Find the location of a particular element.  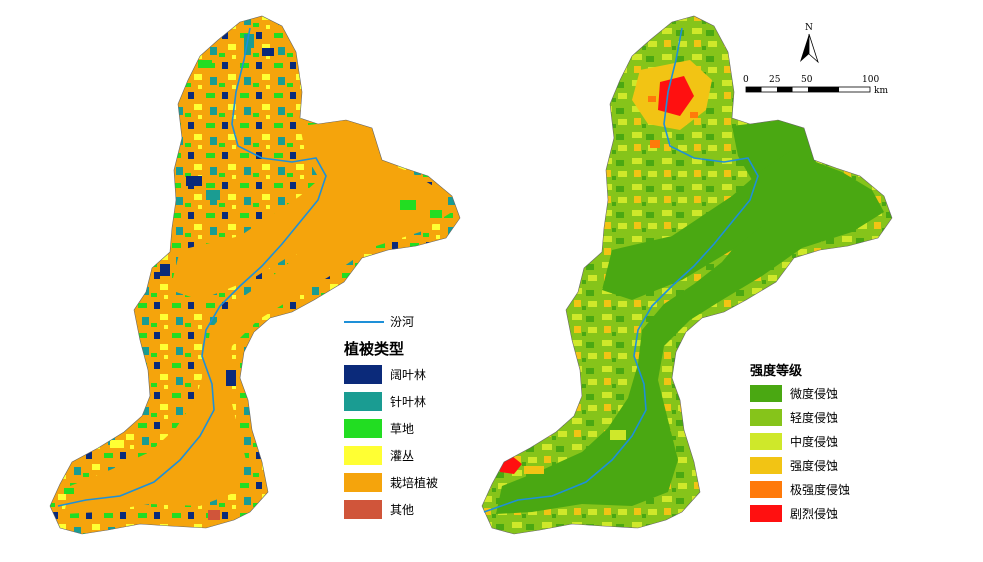

scale-tick-25: 25 is located at coordinates (775, 80).